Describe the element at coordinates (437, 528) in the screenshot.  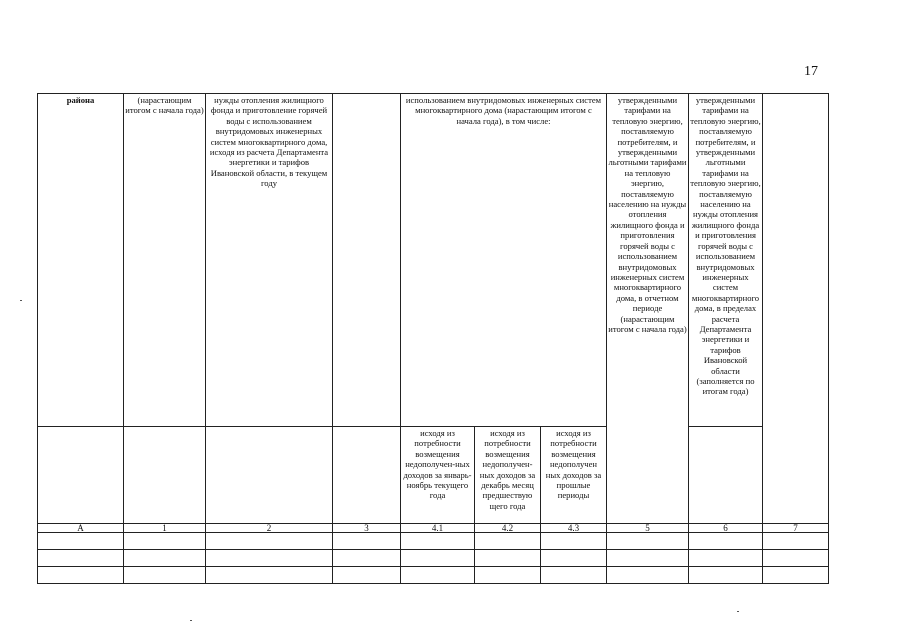
I see `column-number: 4.1` at that location.